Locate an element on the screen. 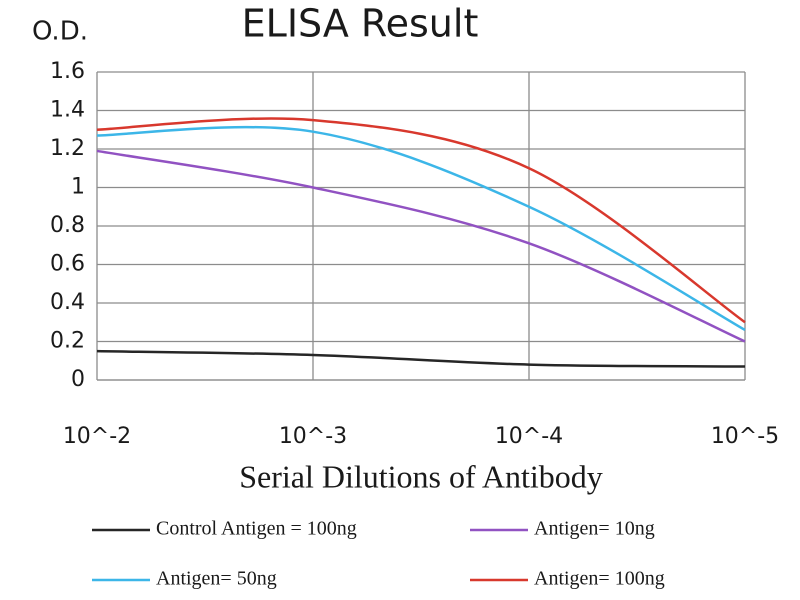 This screenshot has width=800, height=600. x-axis-label: Serial Dilutions of Antibody is located at coordinates (421, 476).